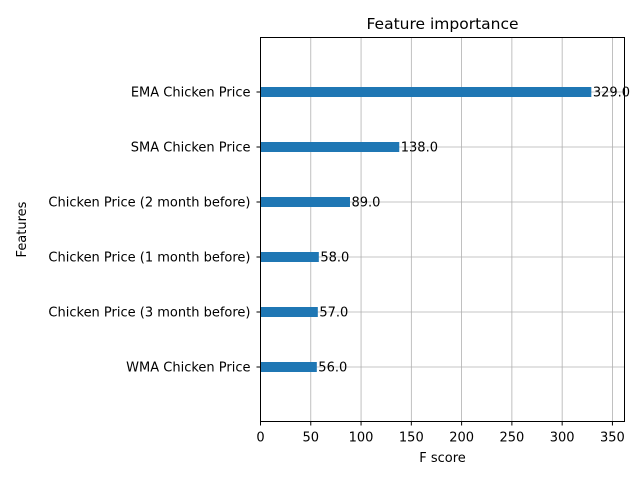 Image resolution: width=640 pixels, height=480 pixels. I want to click on x-tick-label: 350, so click(612, 438).